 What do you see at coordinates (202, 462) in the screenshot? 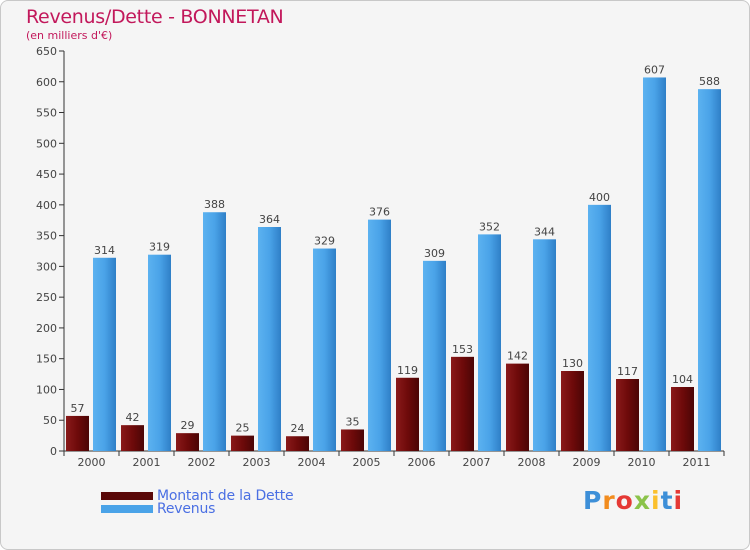
I see `x-tick-label: 2002` at bounding box center [202, 462].